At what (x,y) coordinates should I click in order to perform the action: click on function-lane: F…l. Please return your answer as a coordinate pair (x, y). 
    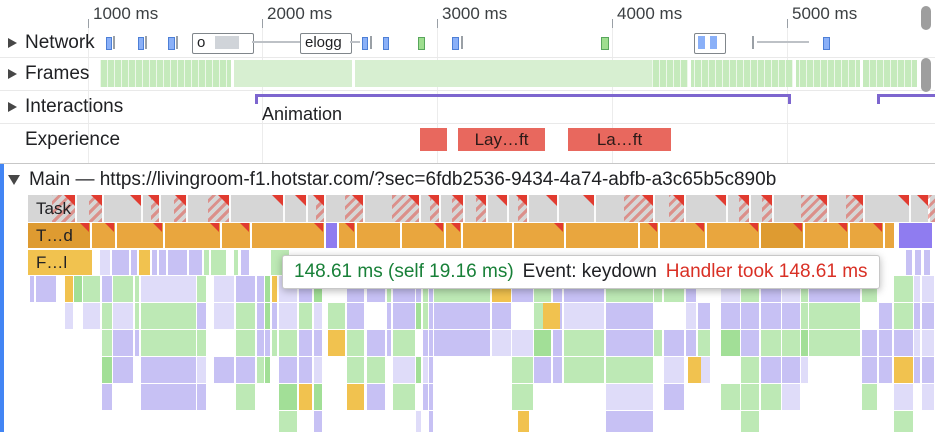
    Looking at the image, I should click on (467, 262).